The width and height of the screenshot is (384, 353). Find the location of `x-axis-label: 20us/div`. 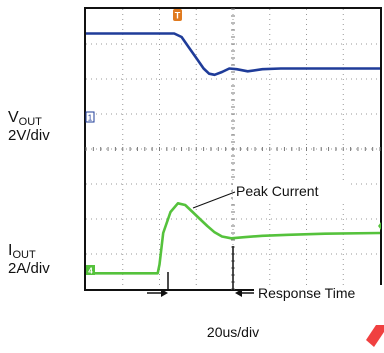

x-axis-label: 20us/div is located at coordinates (233, 332).